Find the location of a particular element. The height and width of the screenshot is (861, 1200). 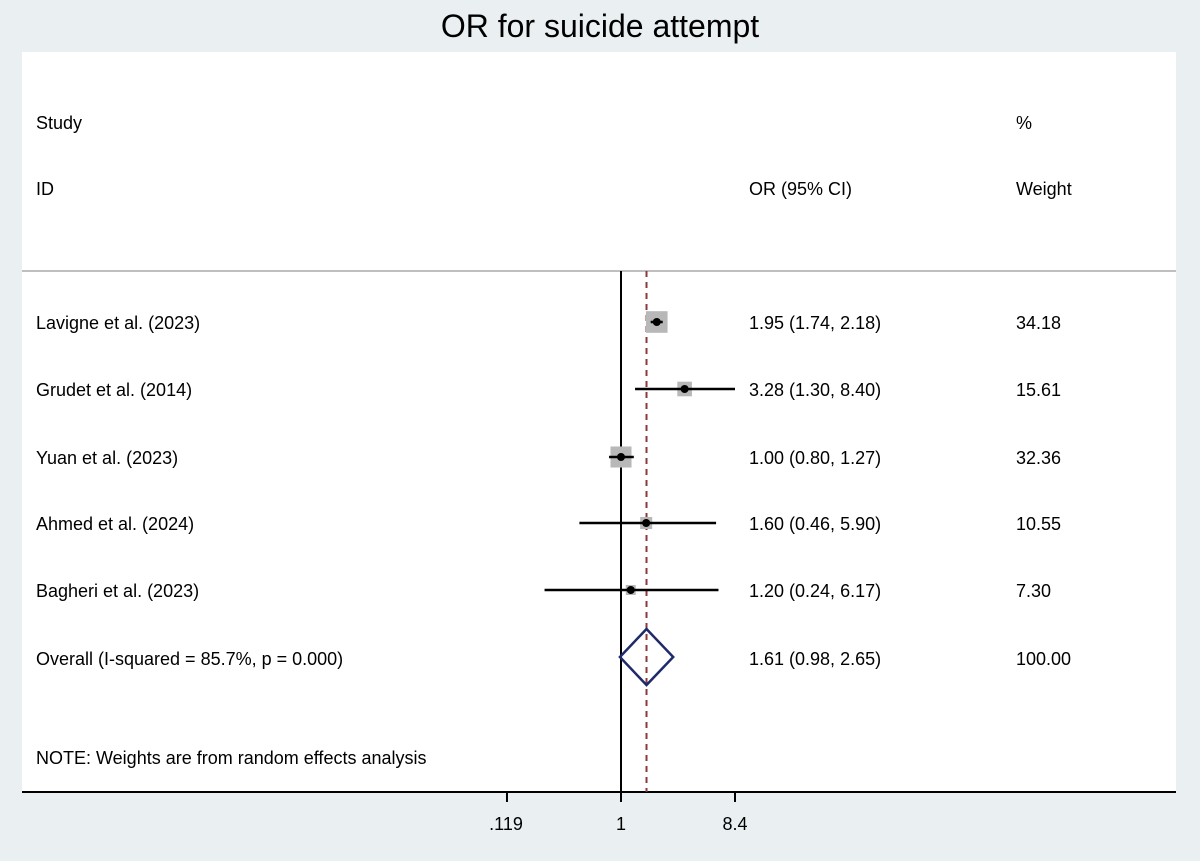

study-weight: 32.36 is located at coordinates (1039, 458).